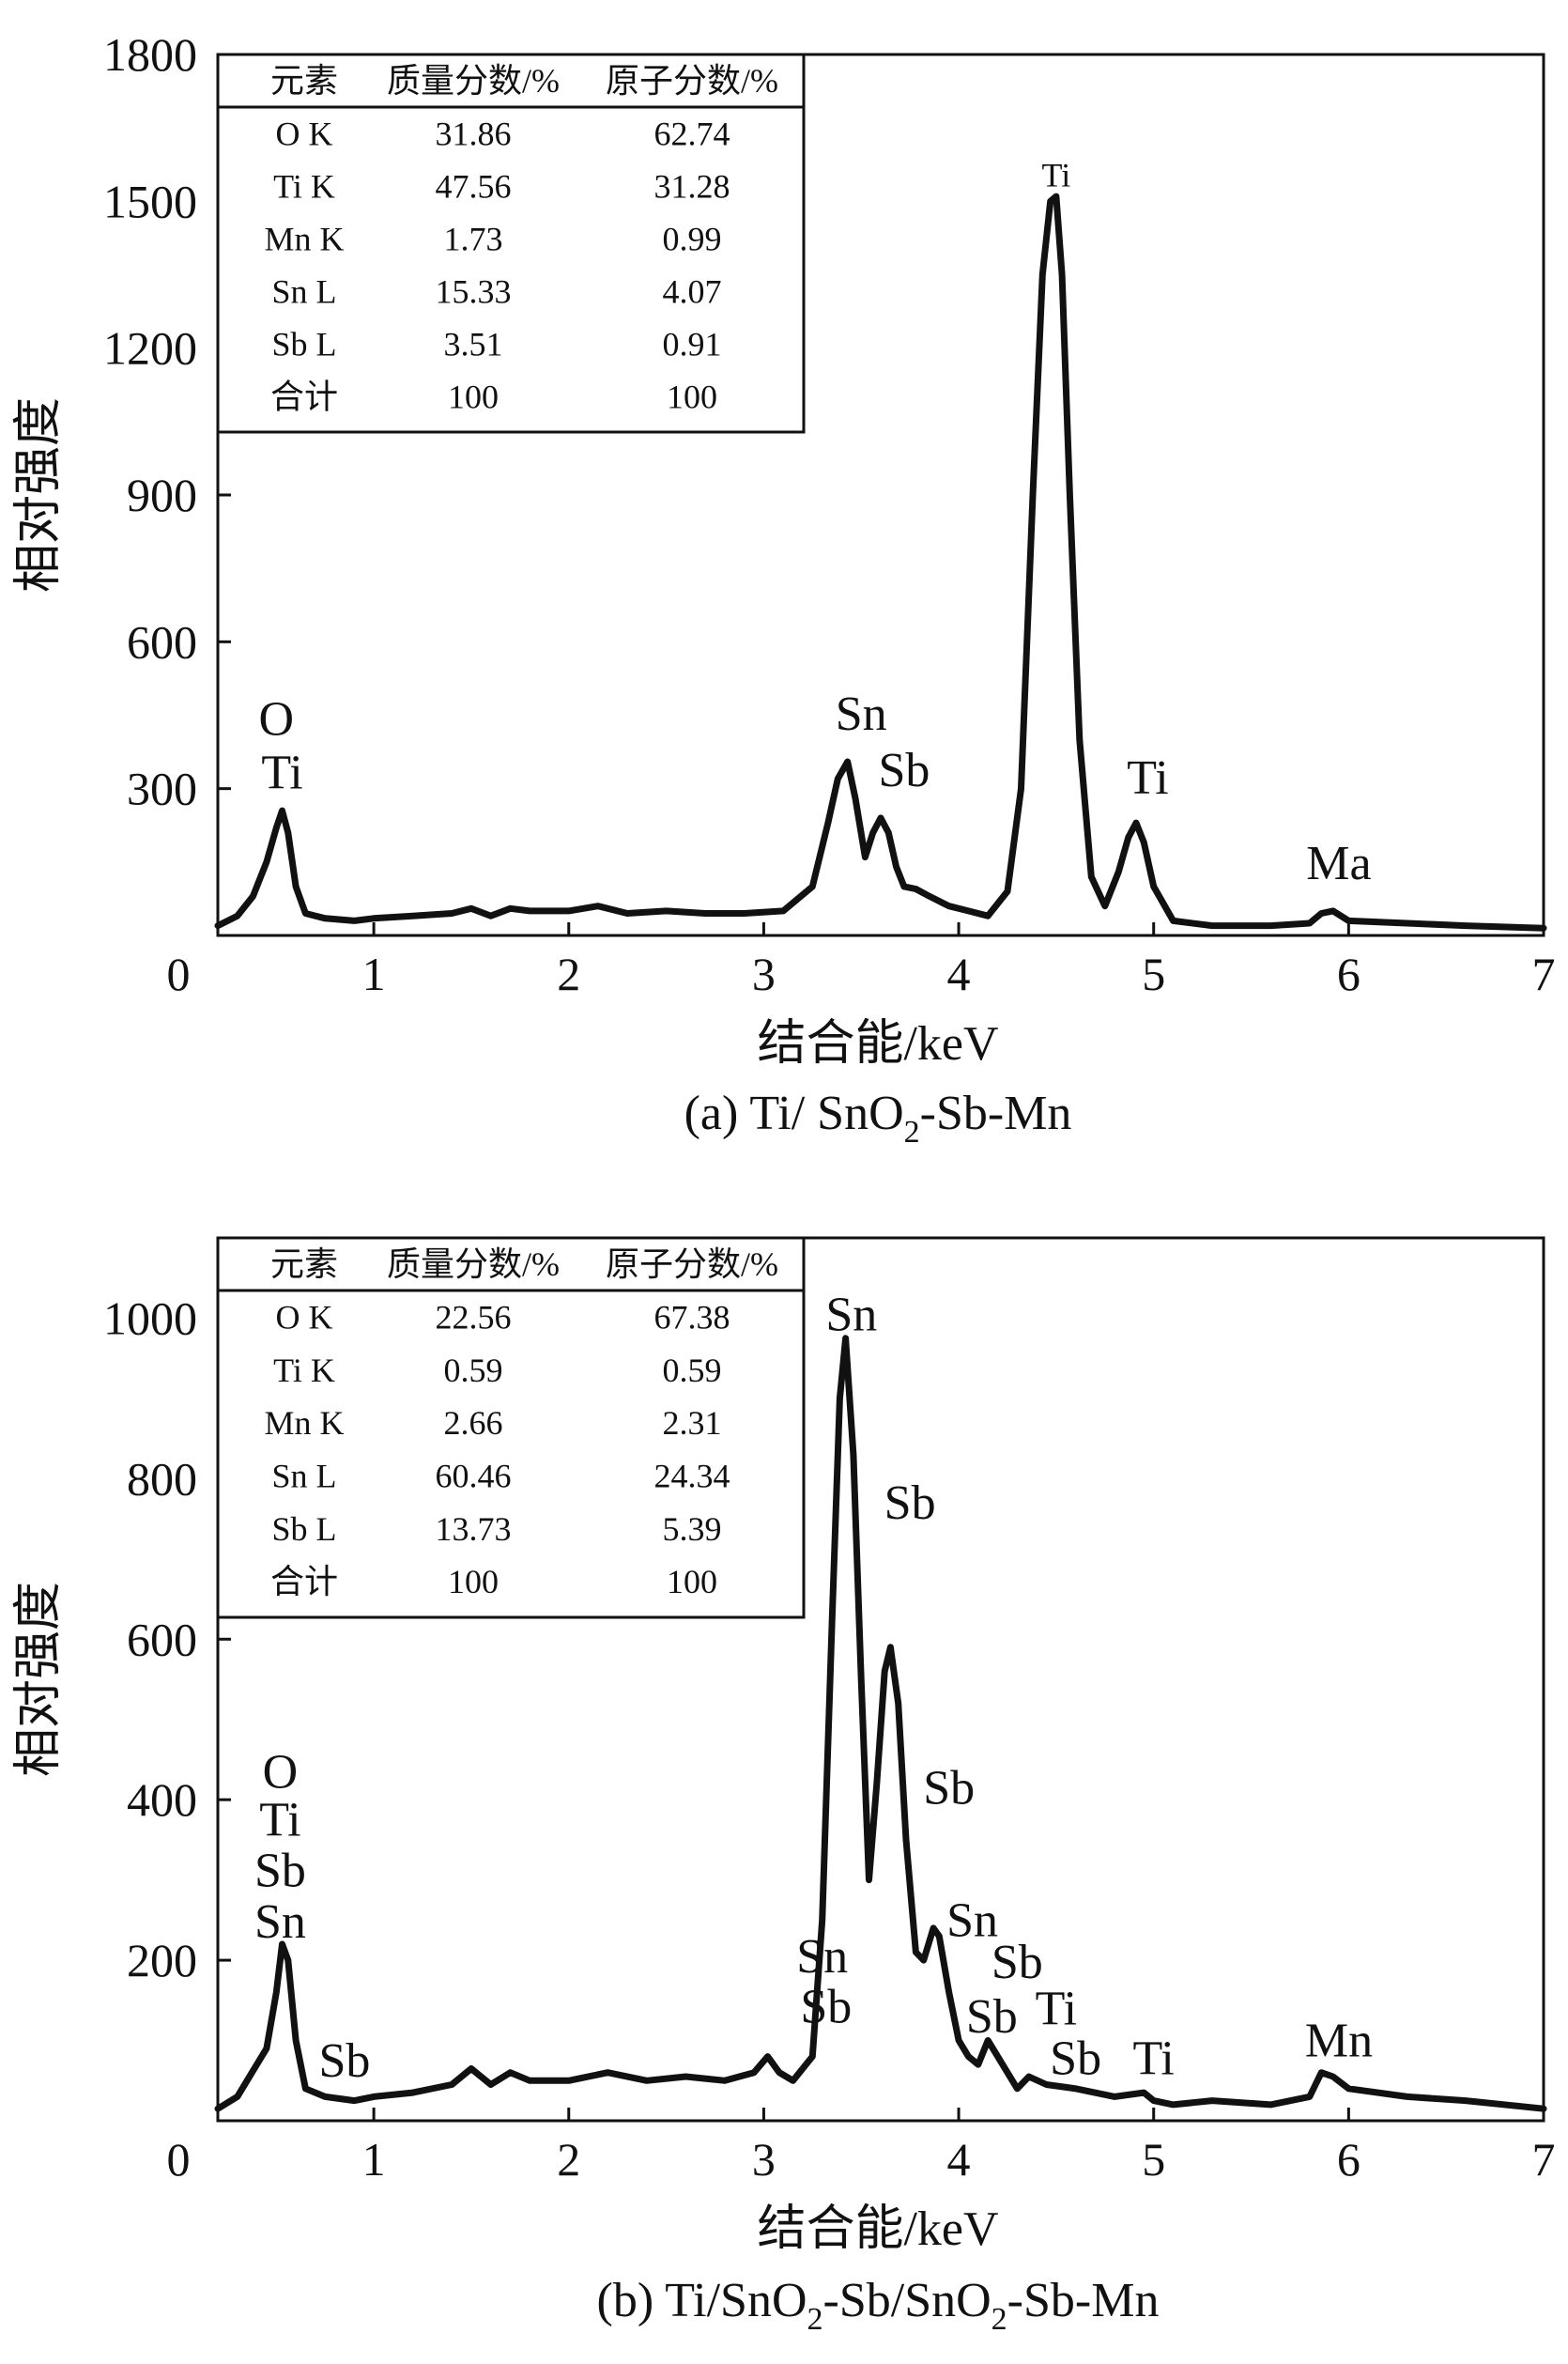 The height and width of the screenshot is (2364, 1568). I want to click on table-cell: 31.28, so click(692, 186).